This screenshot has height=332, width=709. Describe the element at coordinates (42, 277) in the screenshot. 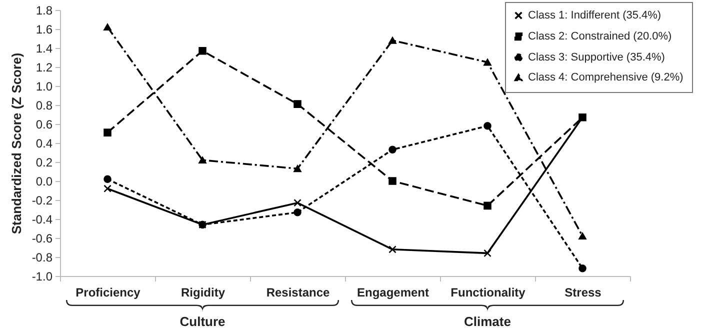

I see `y-tick-label: -1.0` at that location.